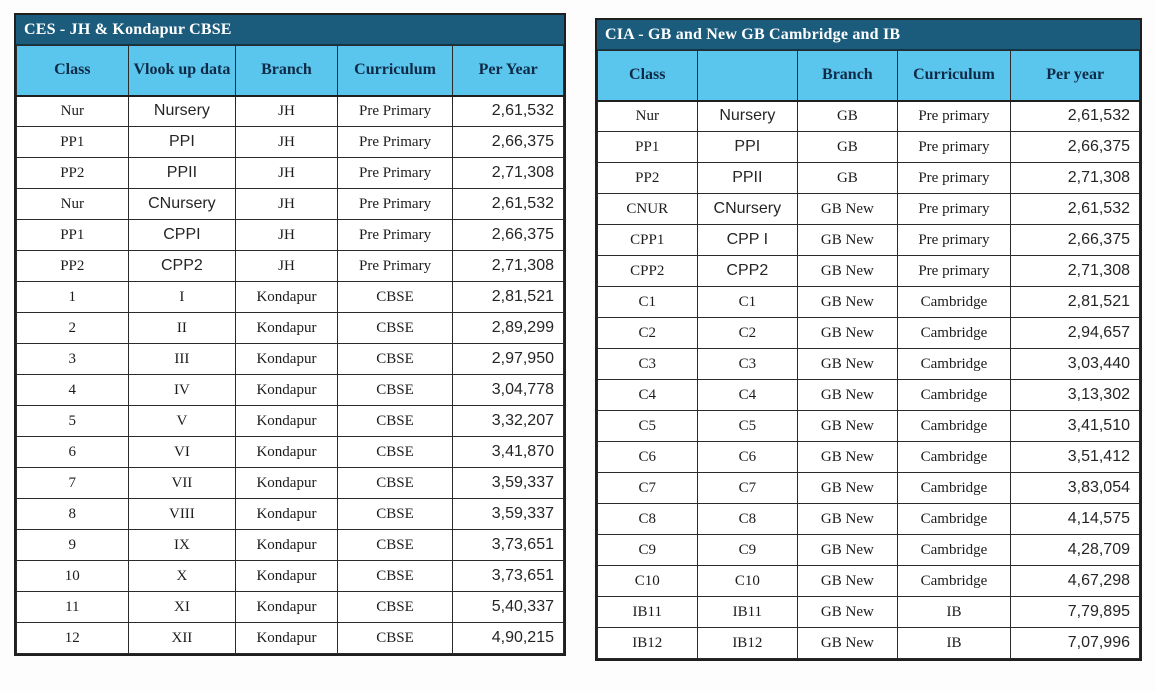 This screenshot has width=1155, height=691. What do you see at coordinates (647, 302) in the screenshot?
I see `table-cell: C1` at bounding box center [647, 302].